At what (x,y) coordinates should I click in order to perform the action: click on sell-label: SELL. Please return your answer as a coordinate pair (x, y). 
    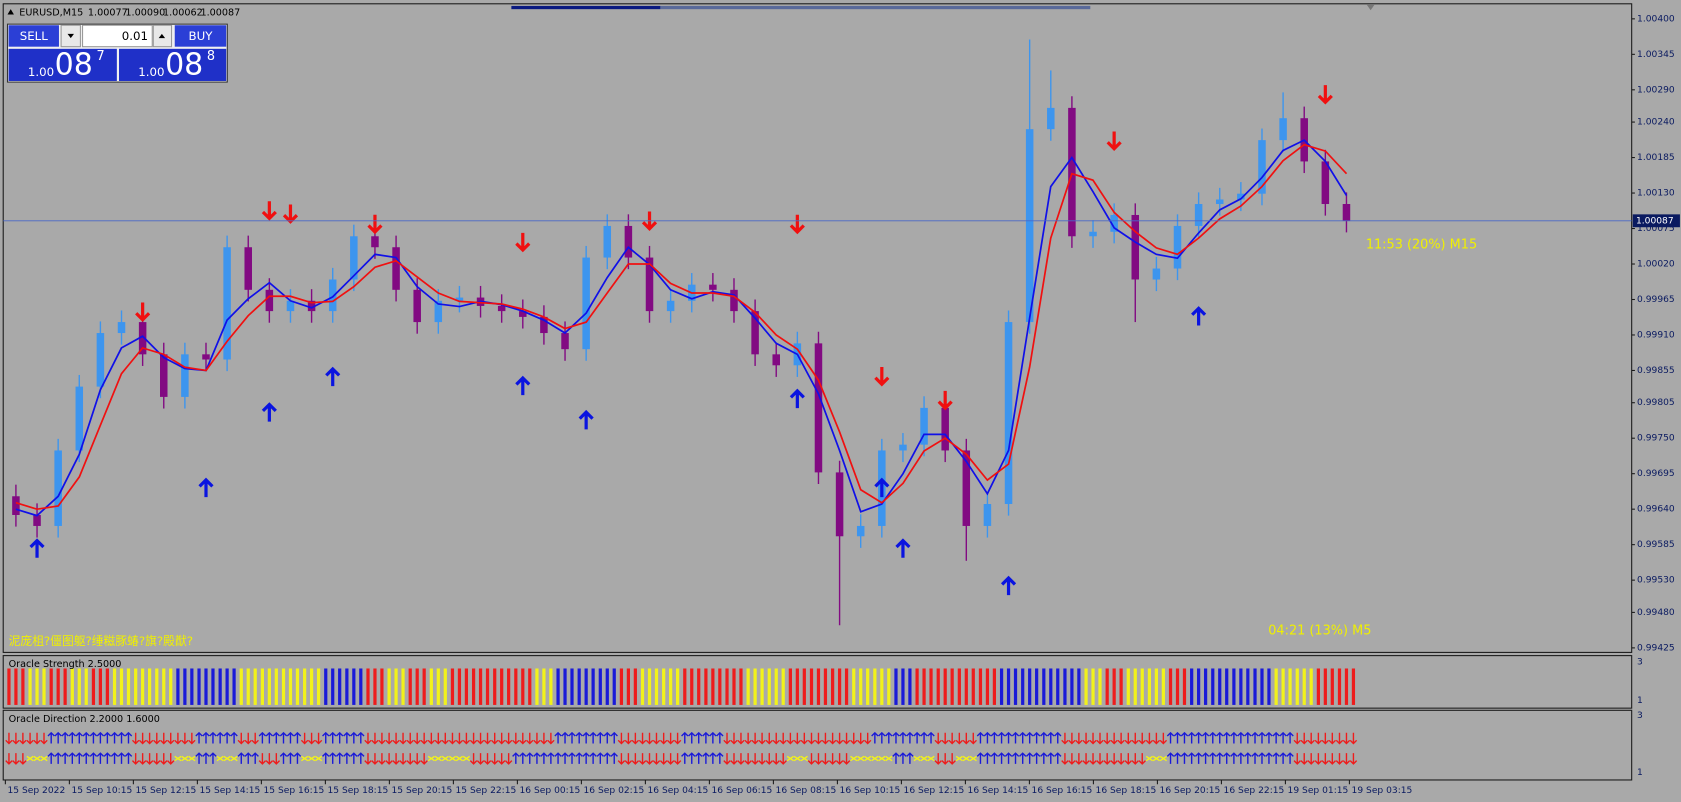
    Looking at the image, I should click on (34, 36).